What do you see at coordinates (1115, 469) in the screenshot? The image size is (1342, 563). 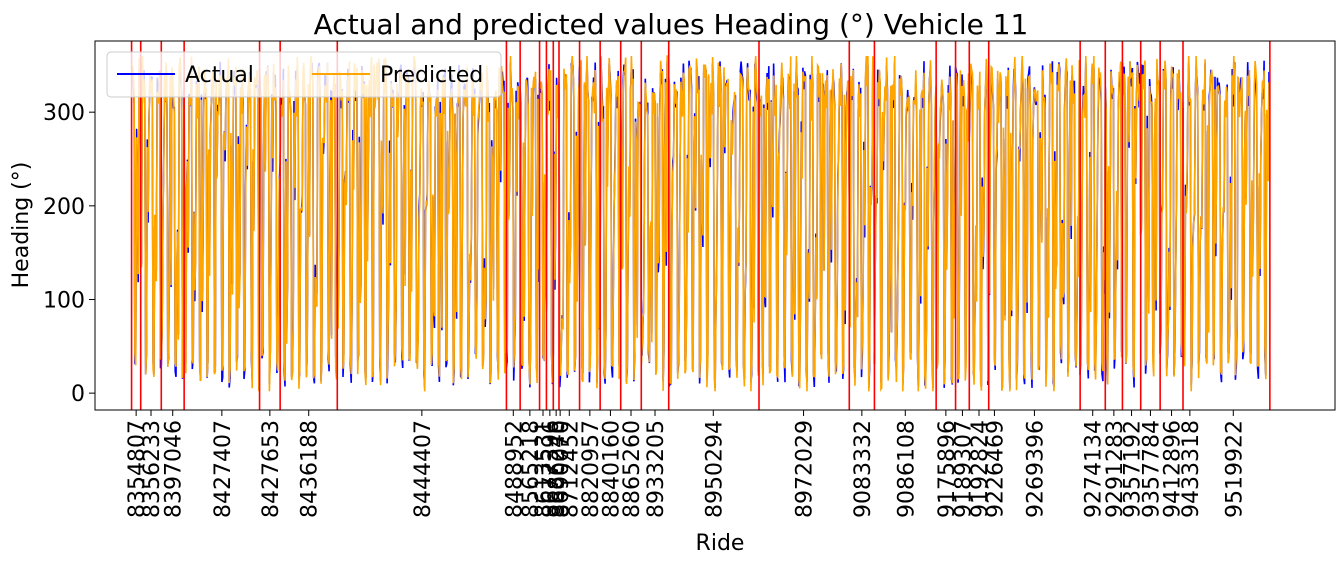 I see `x-tick-label: 9291283` at bounding box center [1115, 469].